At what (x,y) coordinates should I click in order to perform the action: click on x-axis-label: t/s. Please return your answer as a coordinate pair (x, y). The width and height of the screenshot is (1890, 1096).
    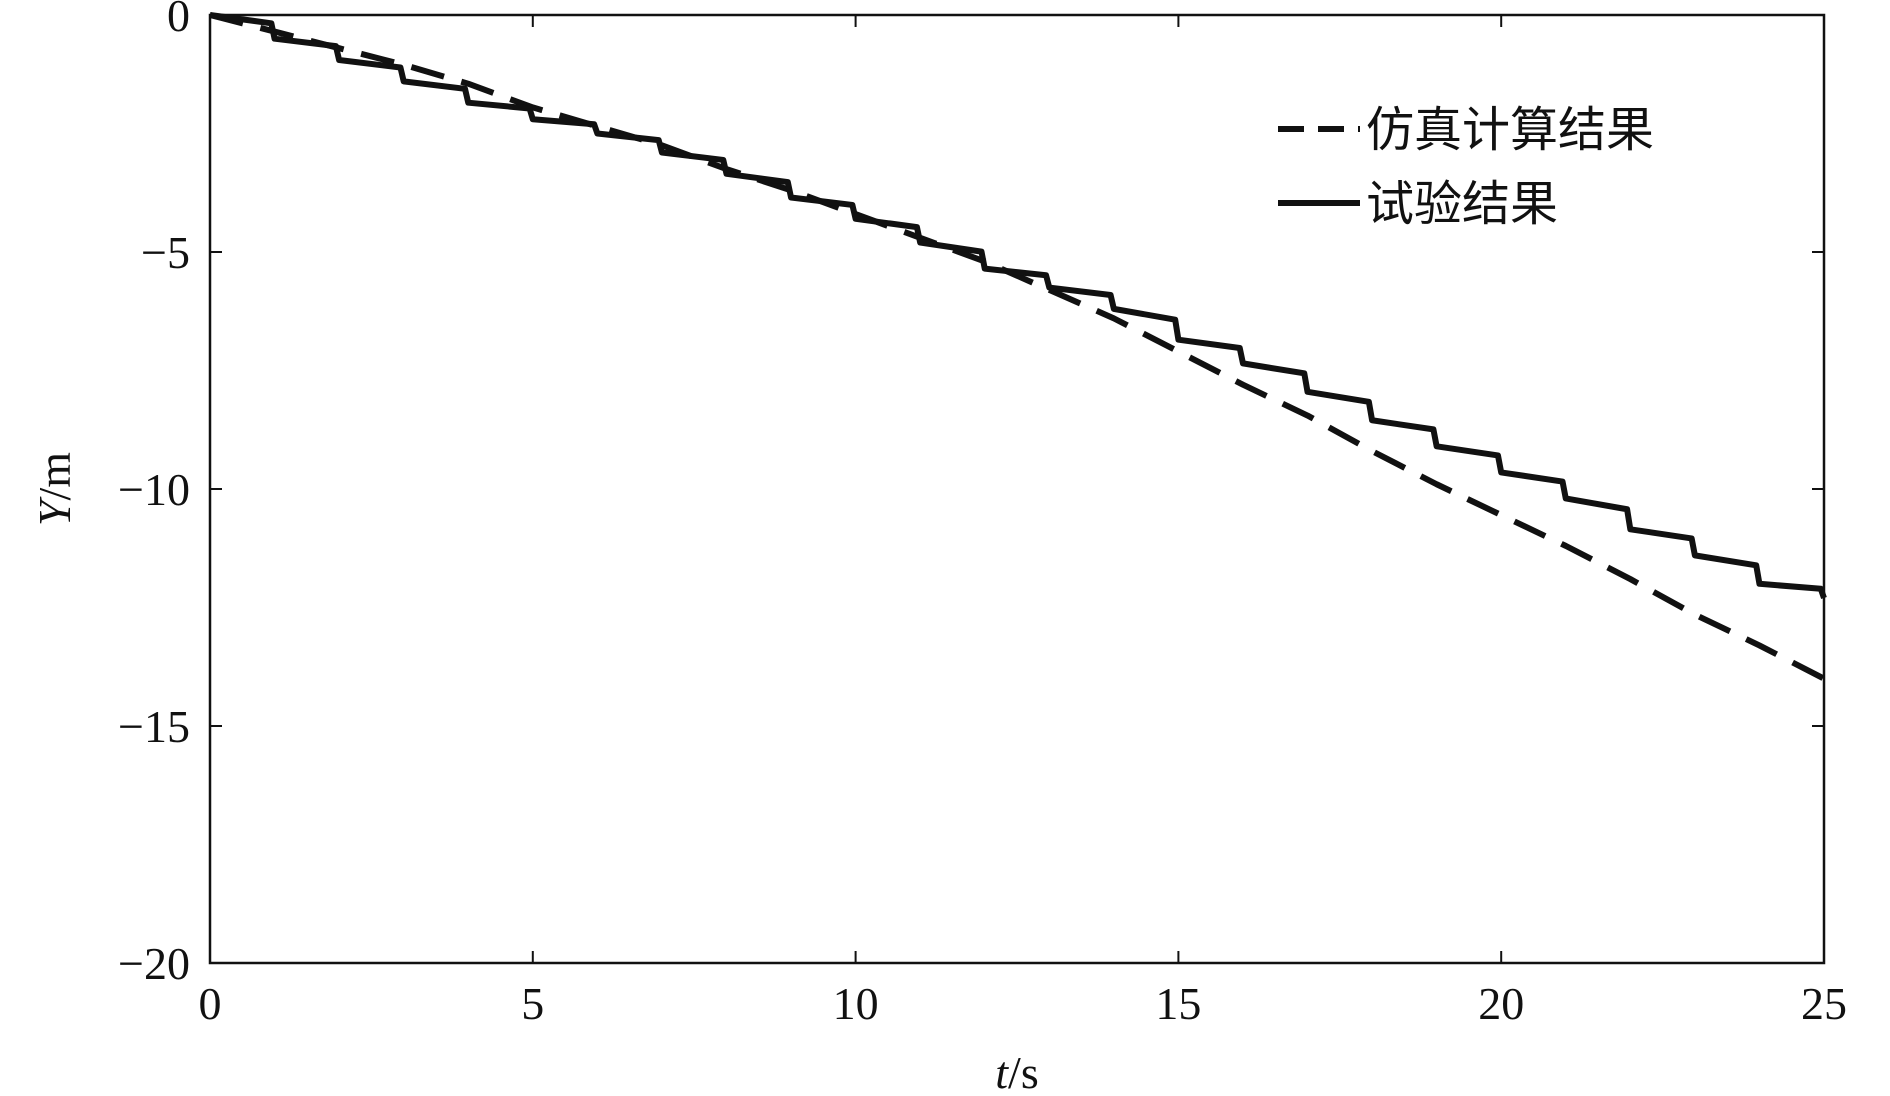
    Looking at the image, I should click on (1016, 1071).